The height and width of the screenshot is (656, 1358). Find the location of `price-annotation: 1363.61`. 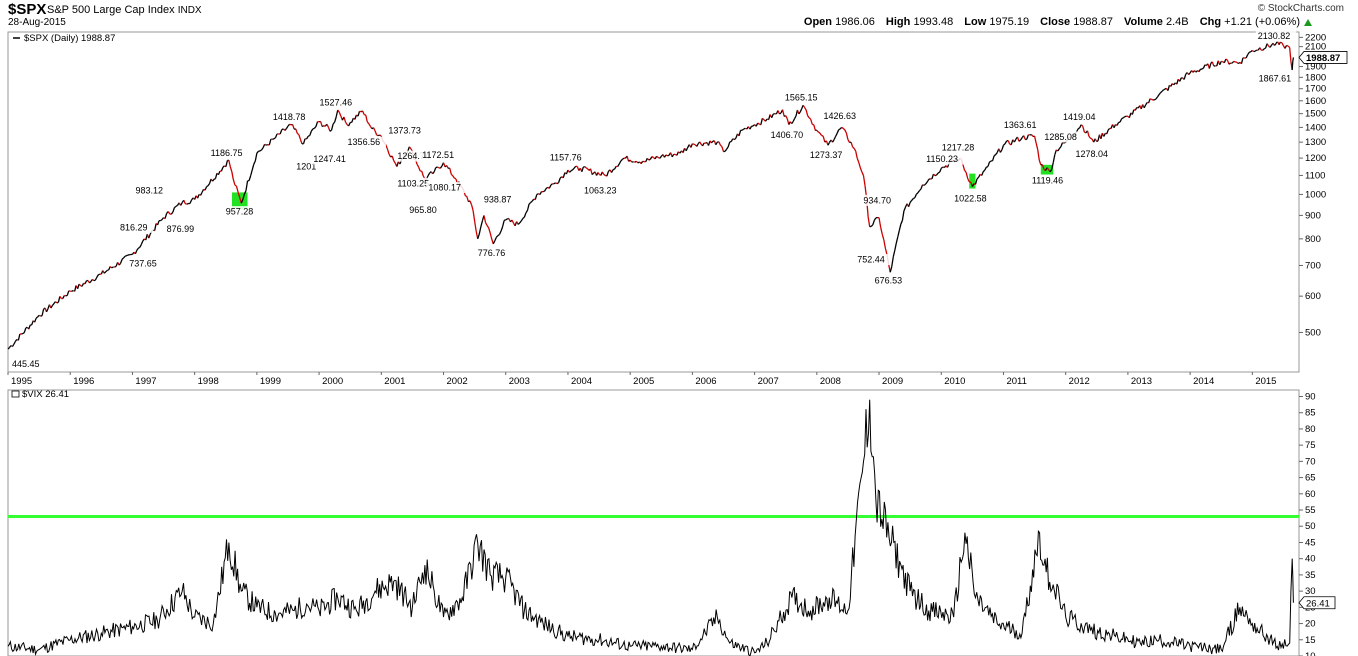

price-annotation: 1363.61 is located at coordinates (1020, 125).